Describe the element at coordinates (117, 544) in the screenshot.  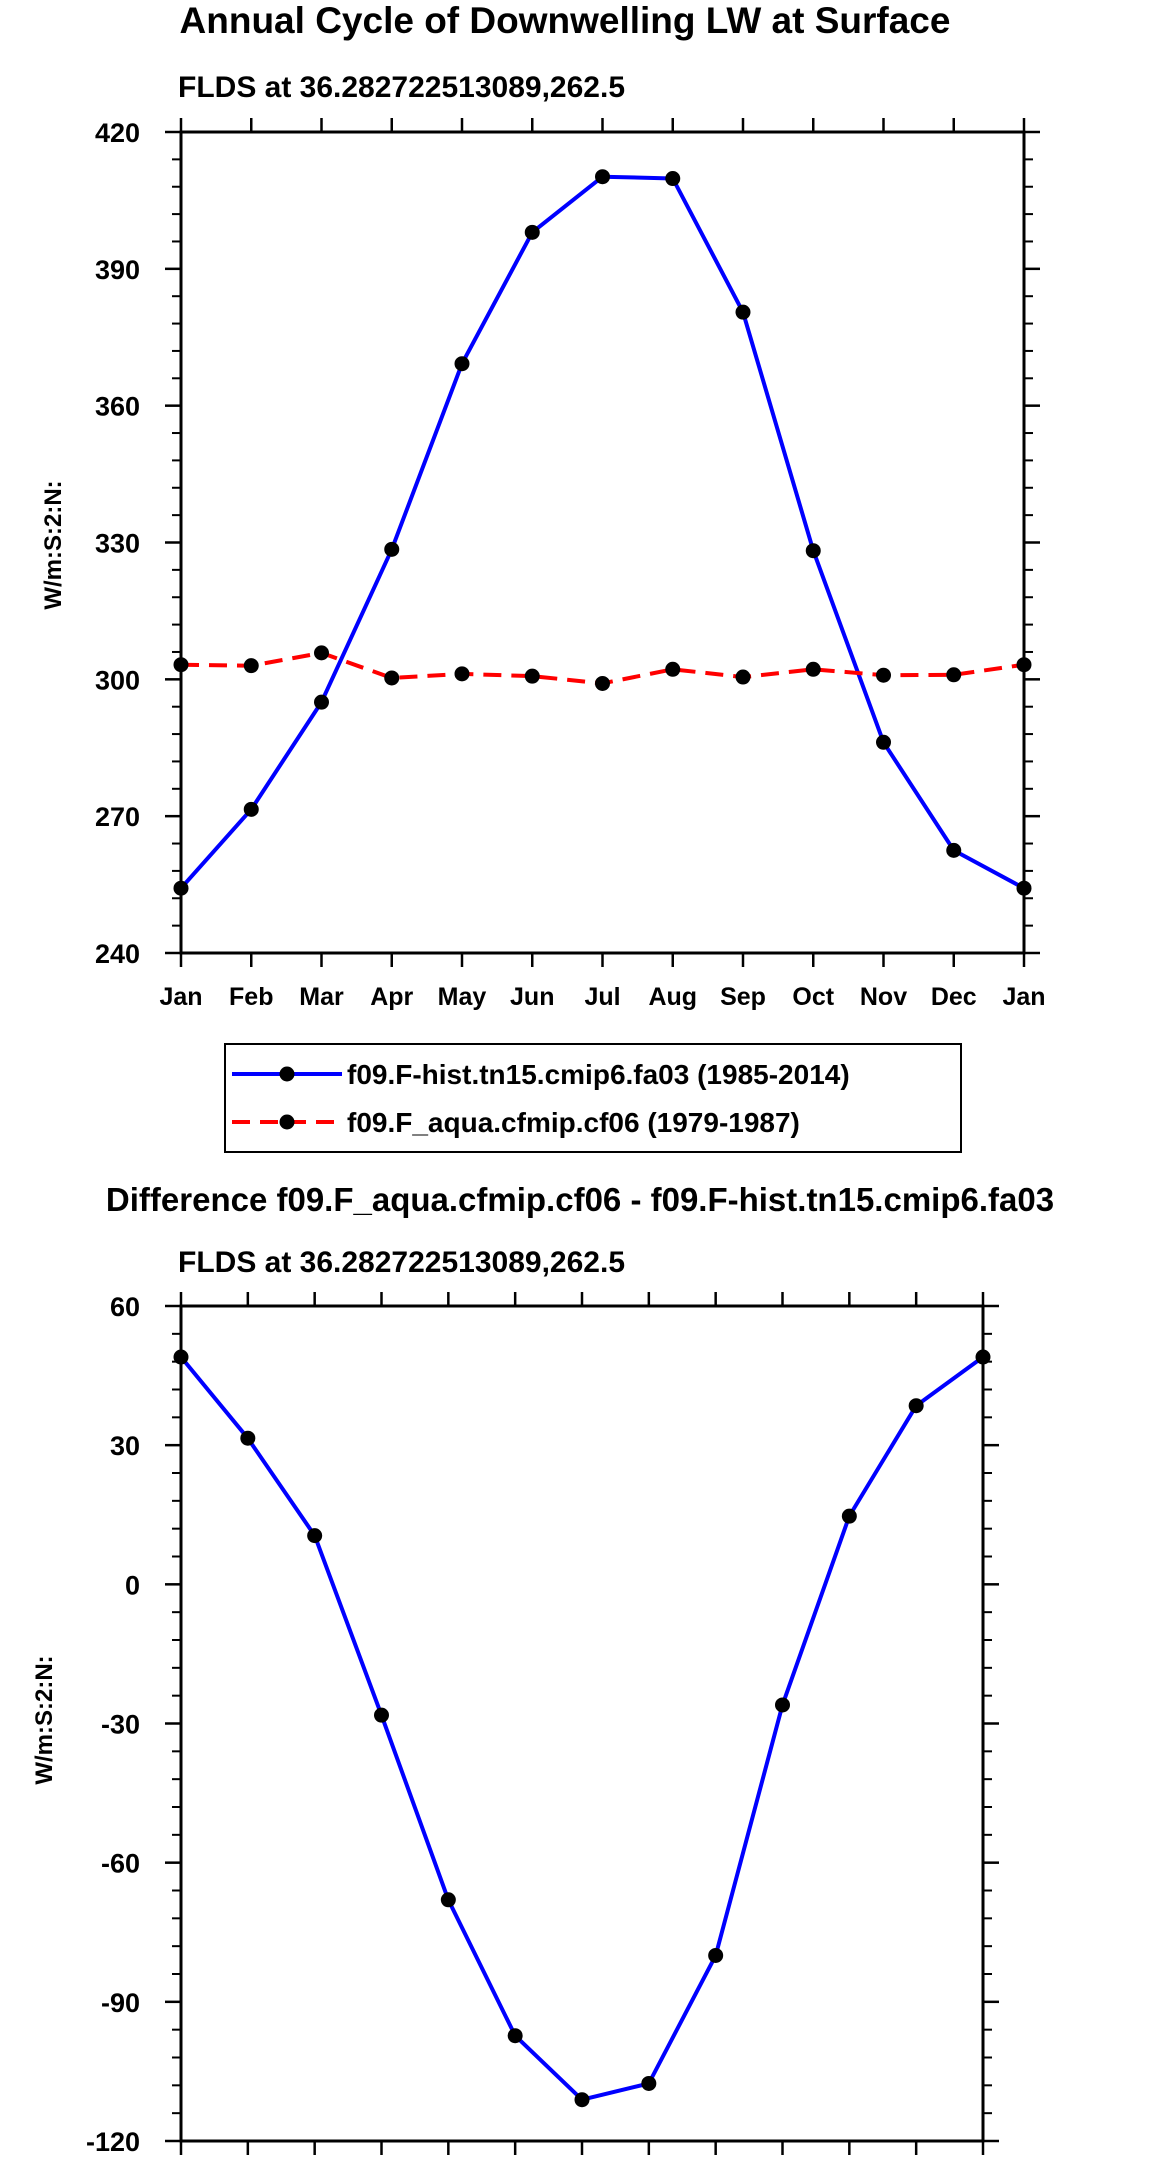
I see `y-tick-label: 330` at that location.